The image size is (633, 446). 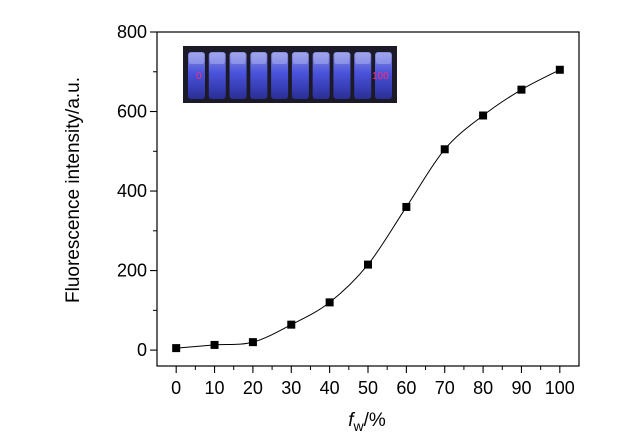 I want to click on x-axis-label-suffix: /%, so click(x=375, y=420).